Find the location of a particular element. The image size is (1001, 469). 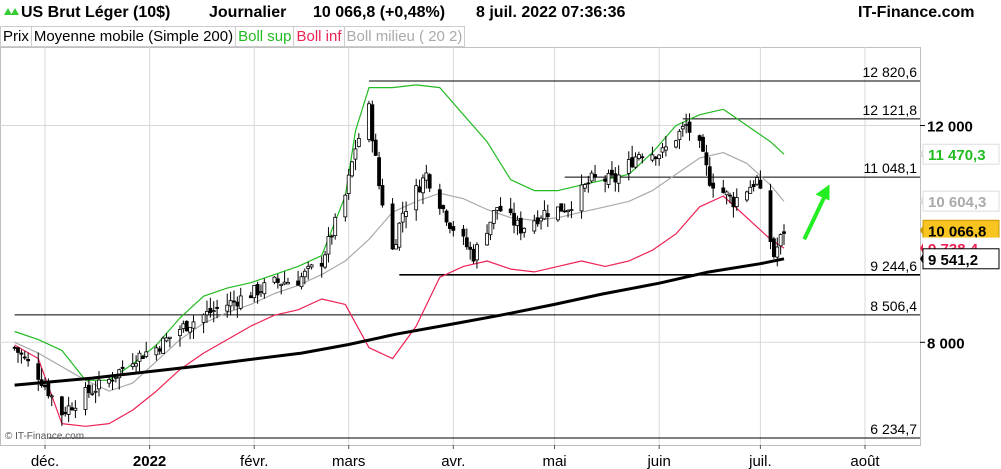

legend-item-2: Boll sup is located at coordinates (265, 36).